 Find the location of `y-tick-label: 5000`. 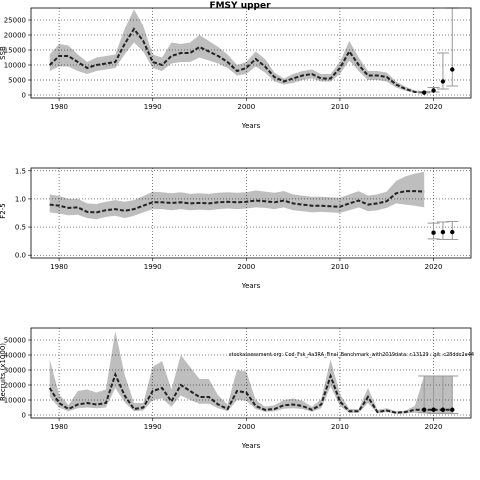

y-tick-label: 5000 is located at coordinates (17, 81).